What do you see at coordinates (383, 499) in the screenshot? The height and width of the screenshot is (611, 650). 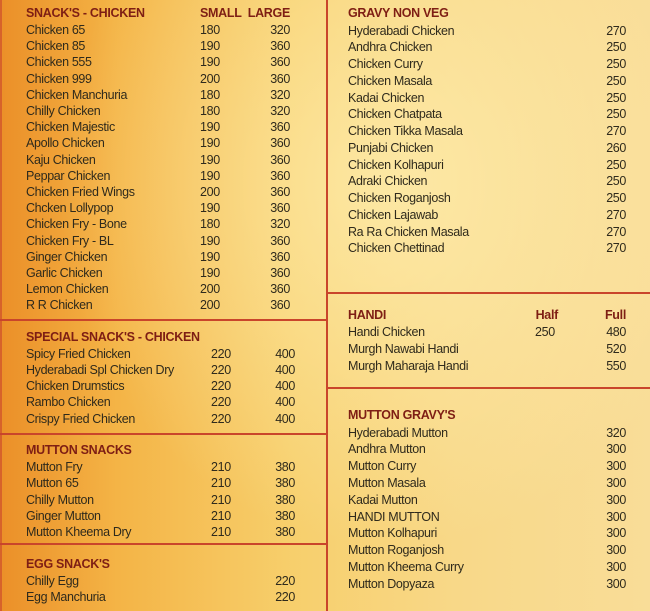 I see `menu-item-name: Kadai Mutton` at bounding box center [383, 499].